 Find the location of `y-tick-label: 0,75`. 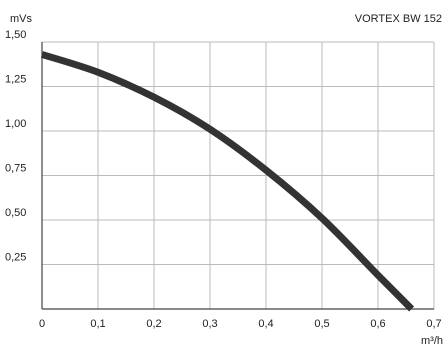

y-tick-label: 0,75 is located at coordinates (15, 169).